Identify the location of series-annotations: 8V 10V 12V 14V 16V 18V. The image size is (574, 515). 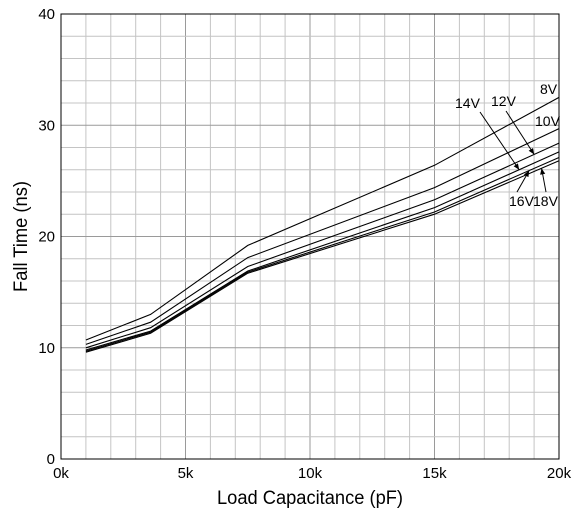
(508, 145).